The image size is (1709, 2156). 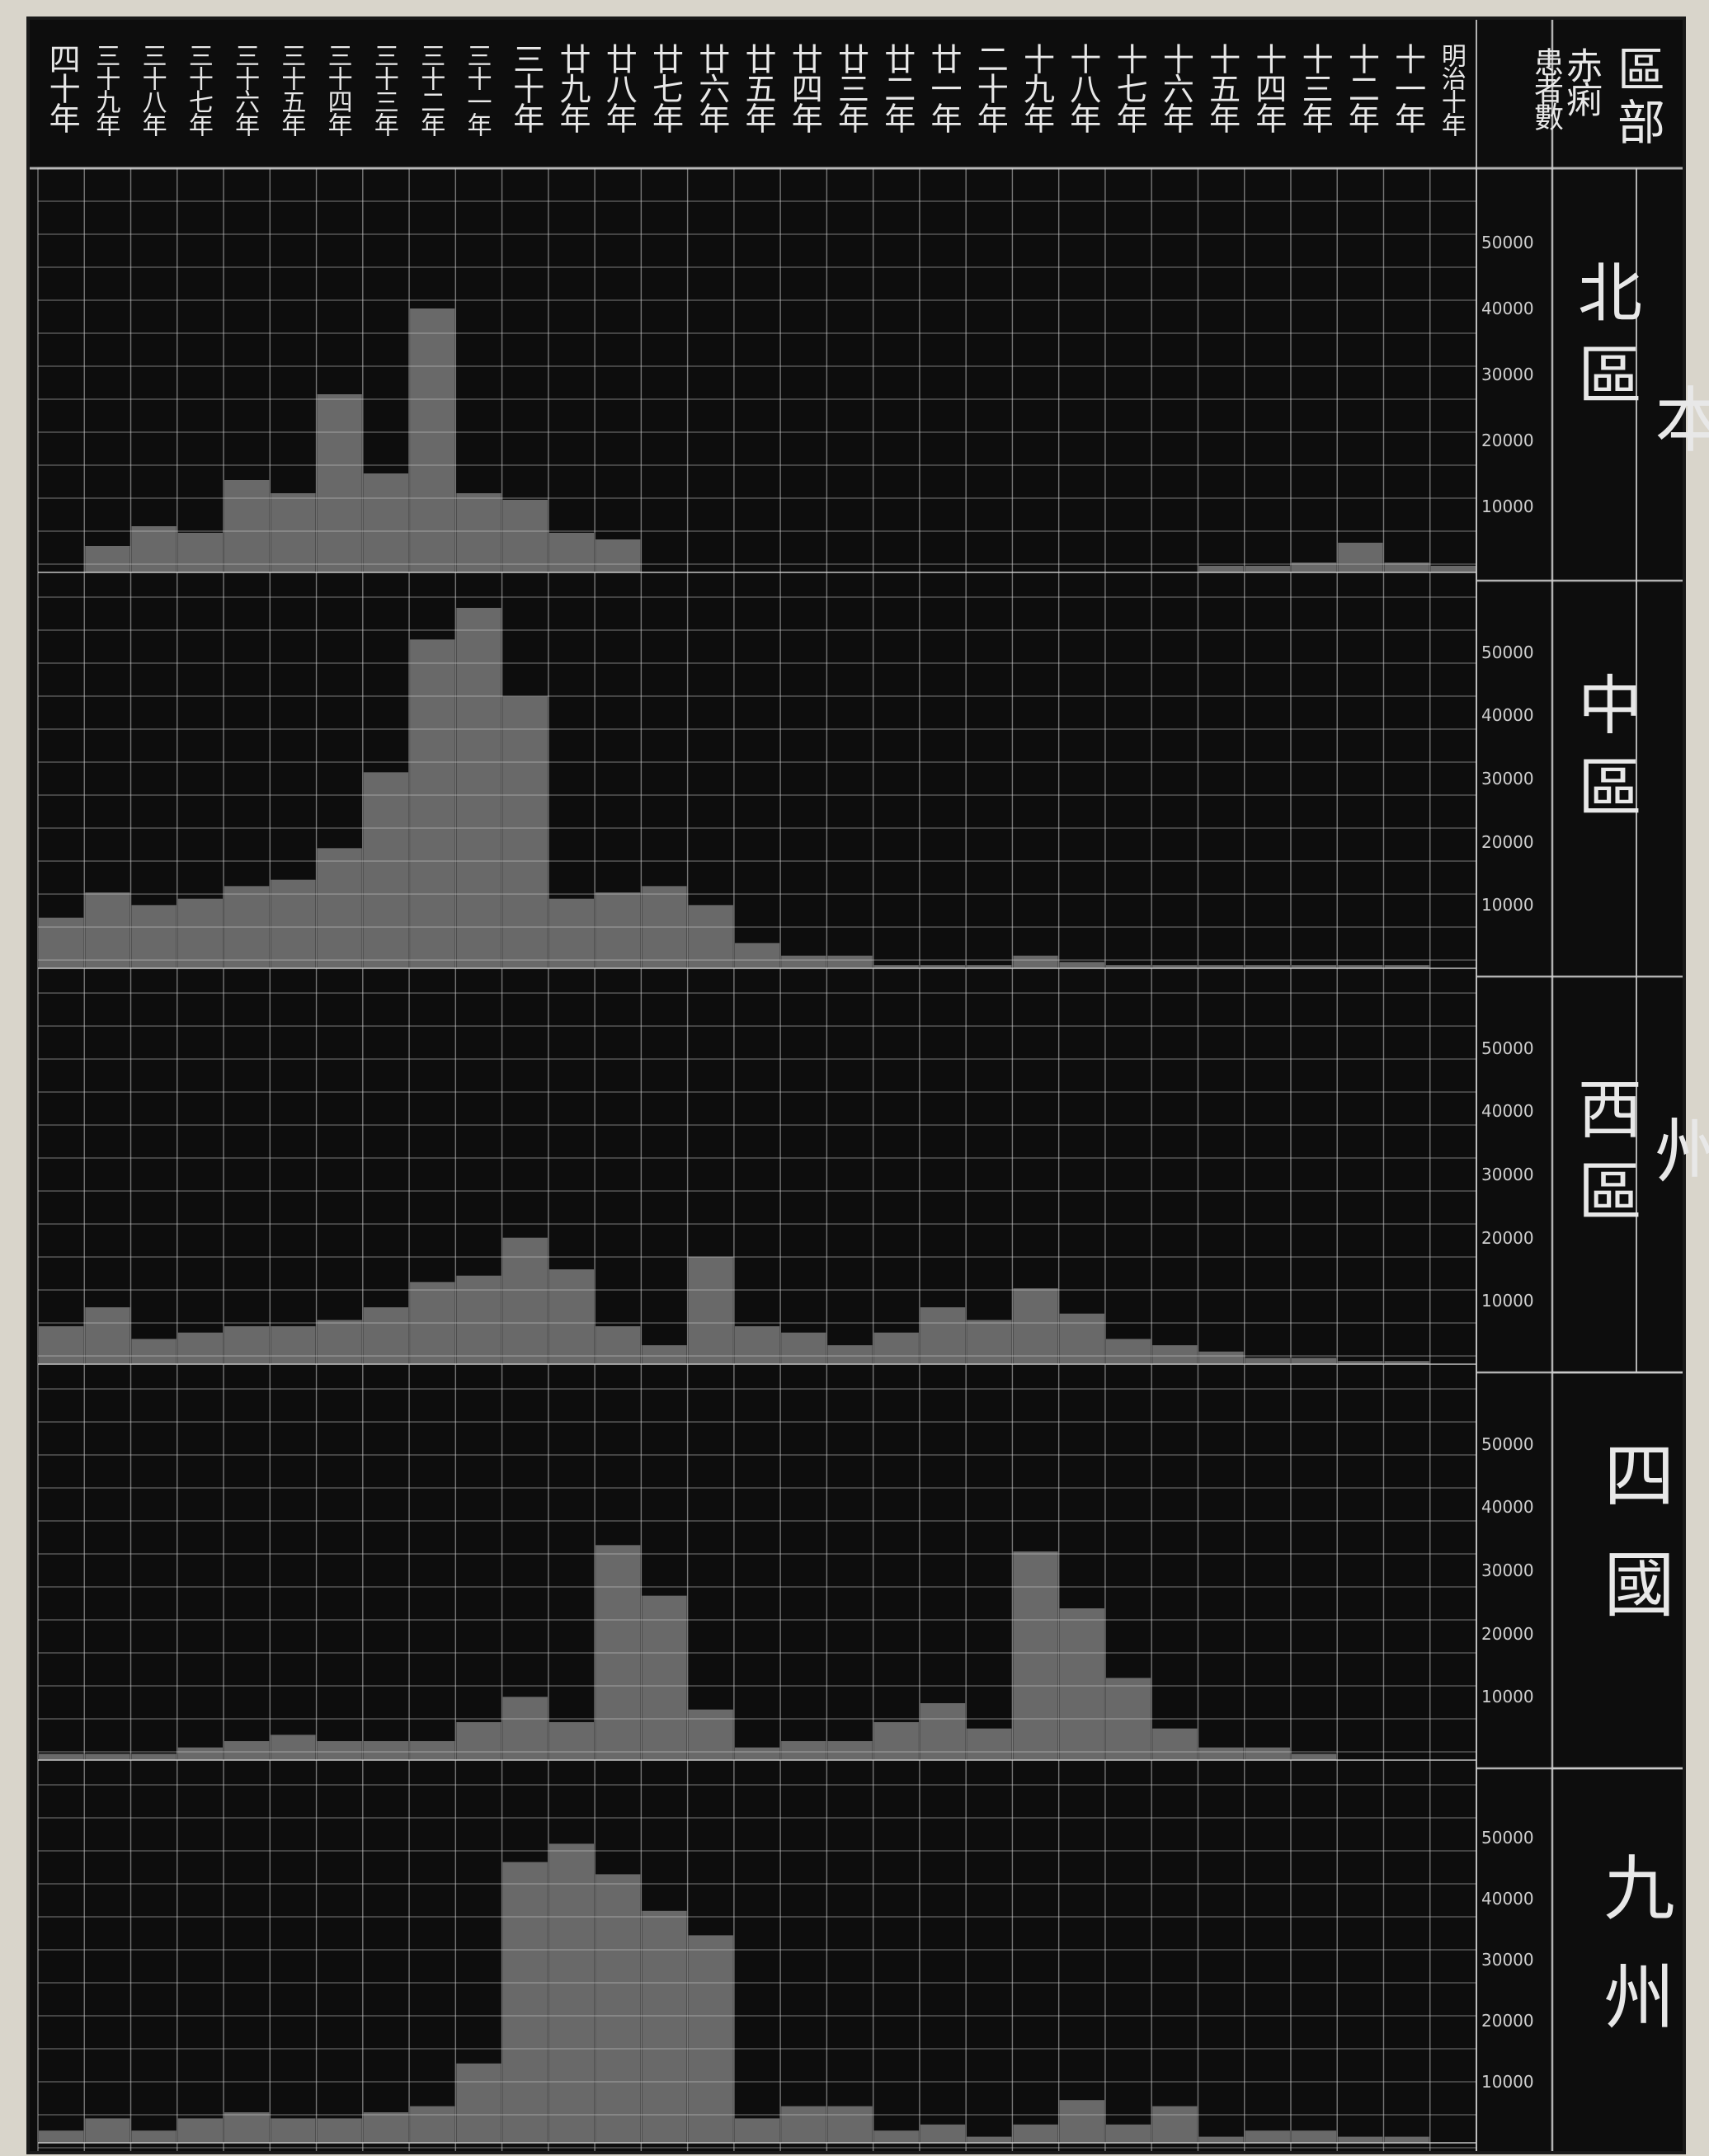 I want to click on year-label-10: 十九年, so click(x=1036, y=87).